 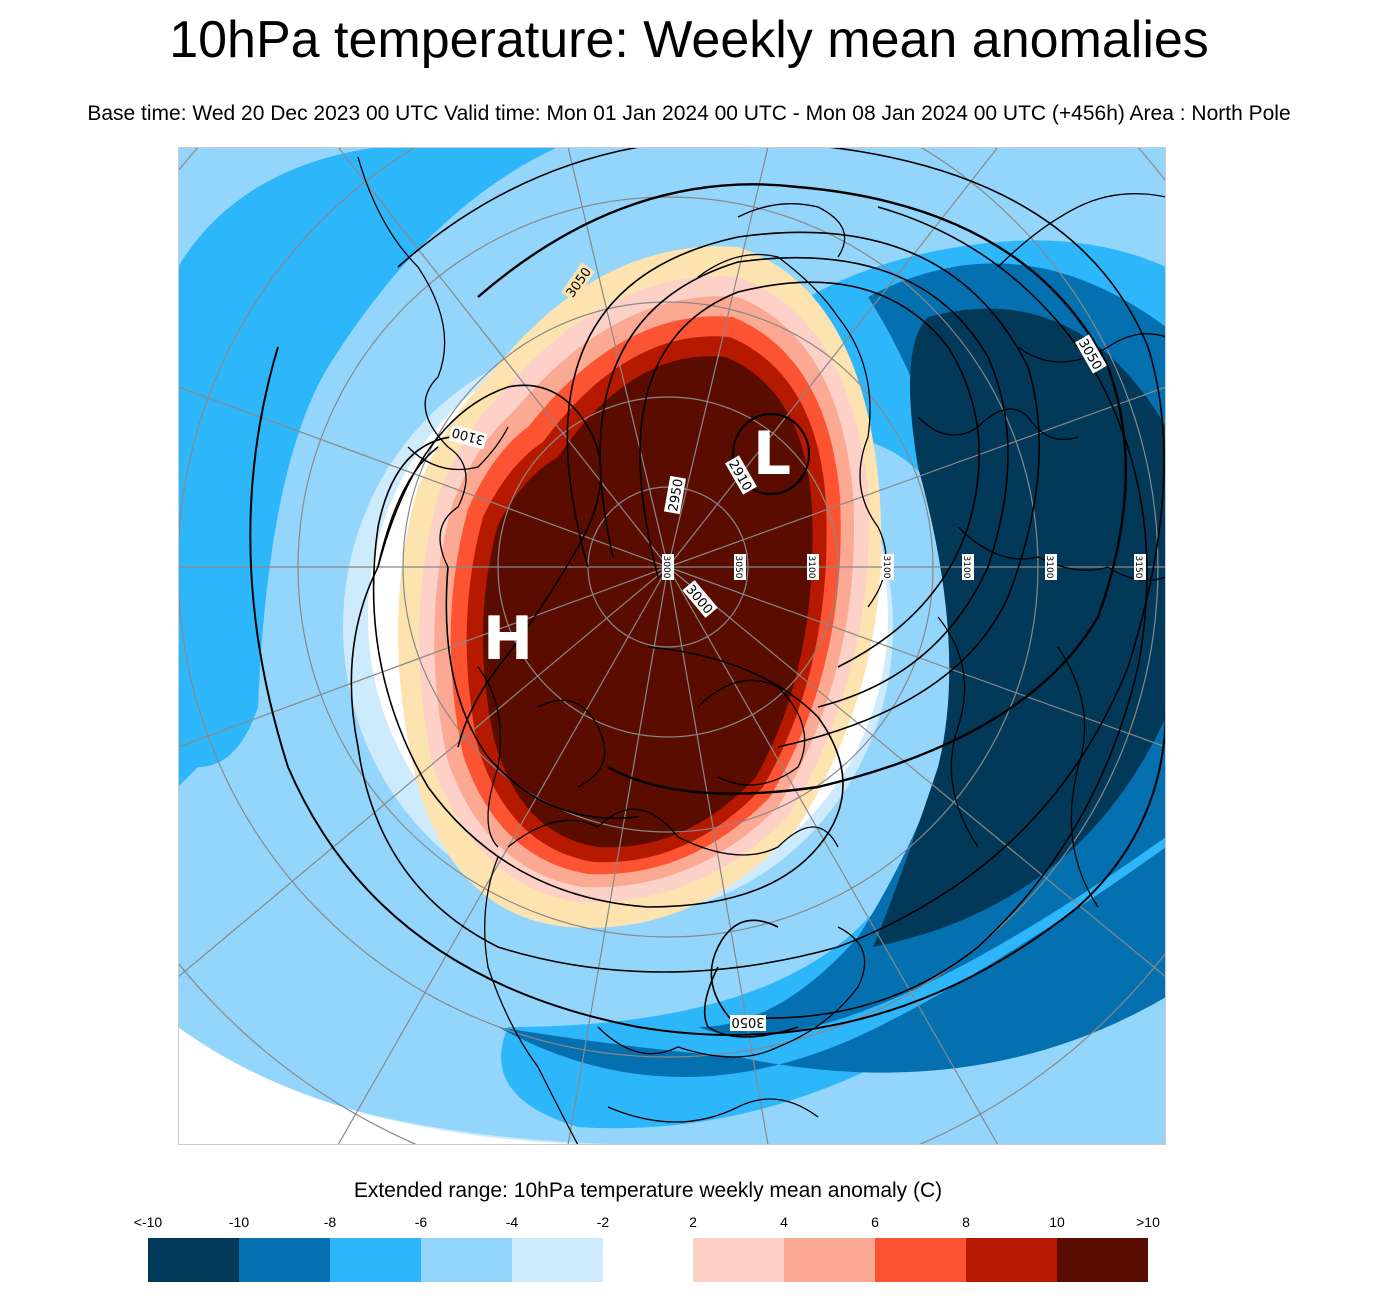 I want to click on legend-tick: -4, so click(x=512, y=1222).